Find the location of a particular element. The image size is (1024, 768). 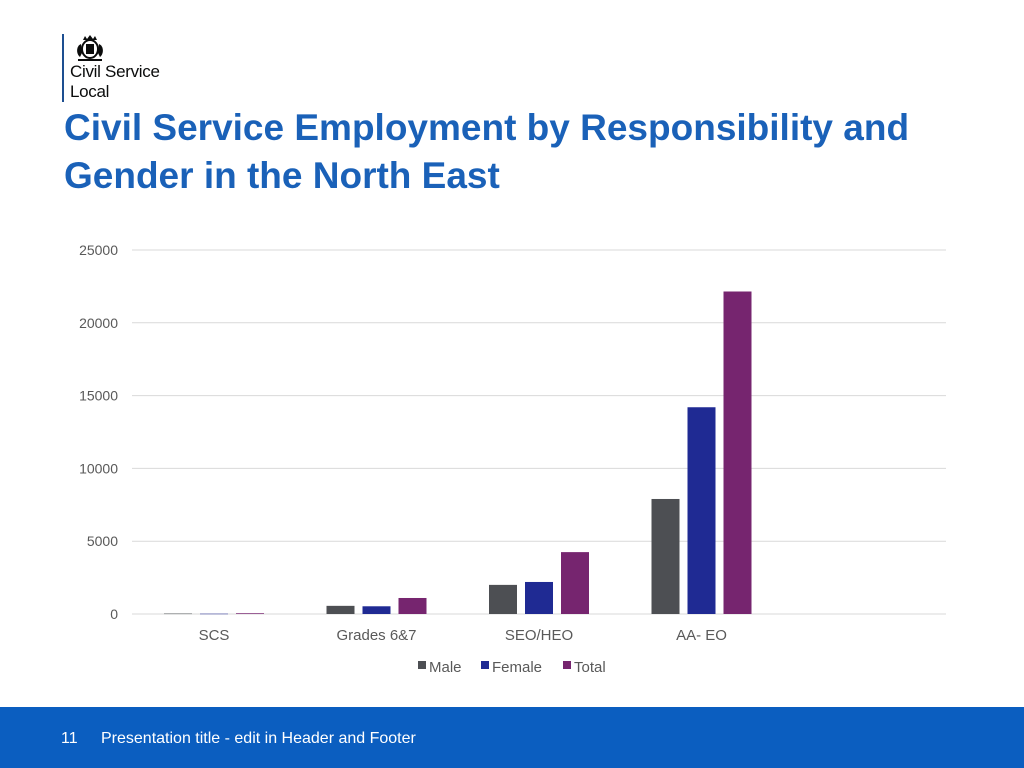

y-tick-label: 20000 is located at coordinates (98, 323).